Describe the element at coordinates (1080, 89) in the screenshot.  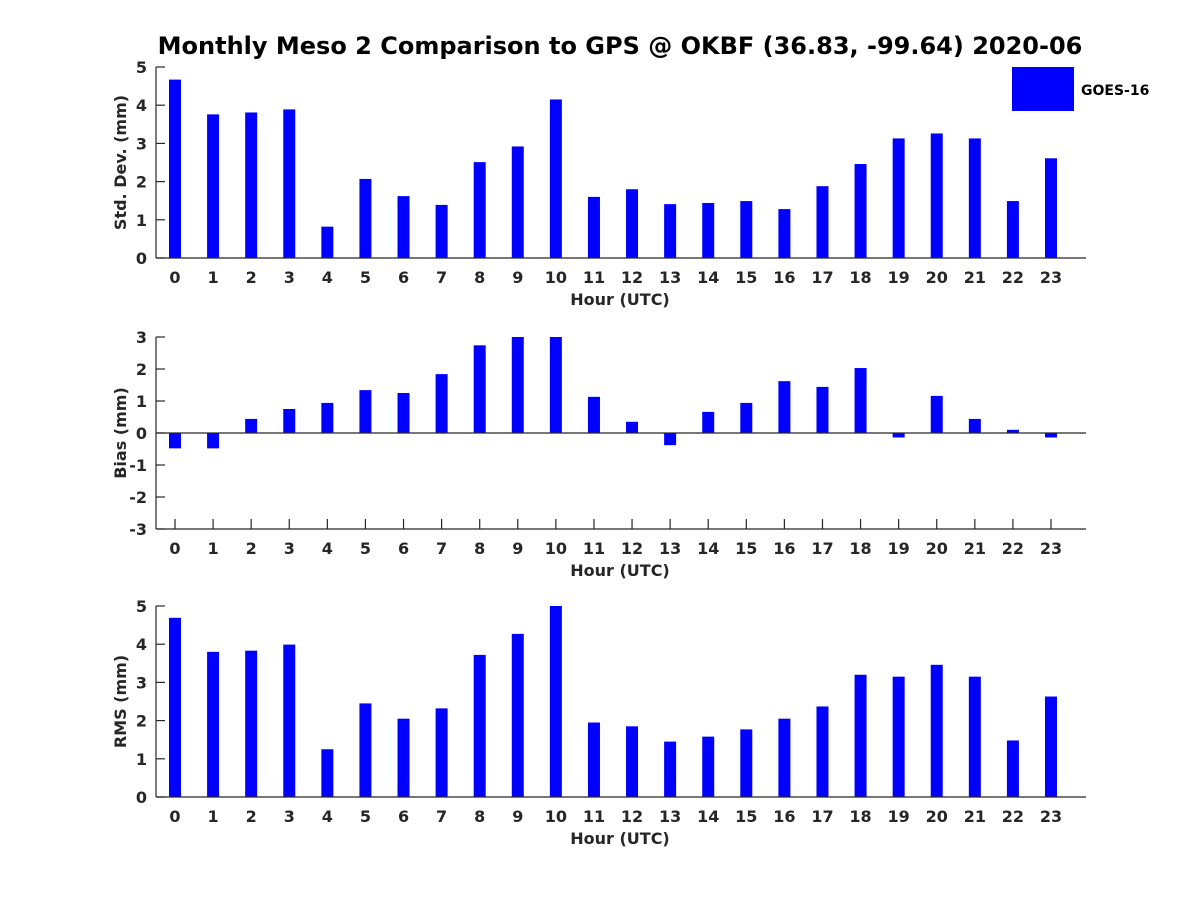
I see `legend: GOES-16` at that location.